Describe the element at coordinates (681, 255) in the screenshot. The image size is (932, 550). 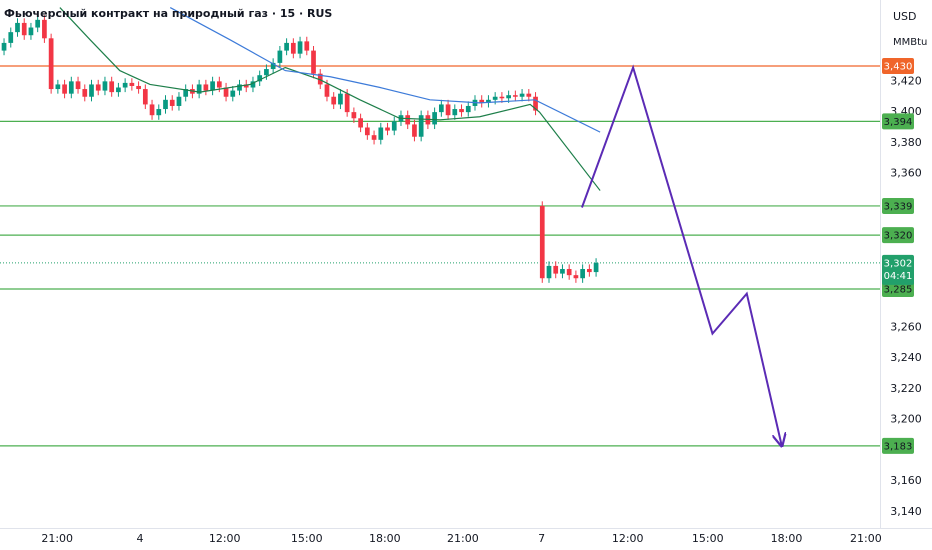
I see `forecast-path` at that location.